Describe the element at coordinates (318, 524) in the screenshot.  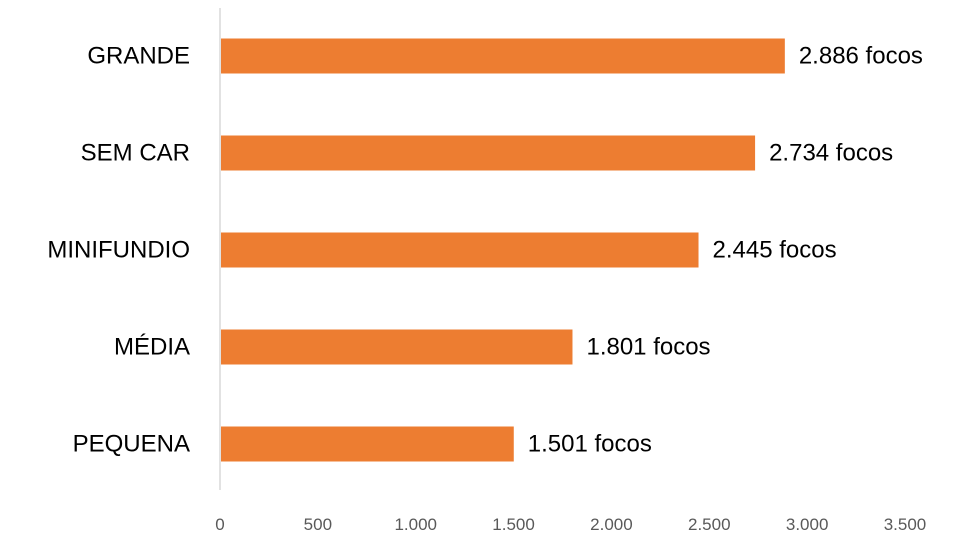
I see `x-tick-label: 500` at that location.